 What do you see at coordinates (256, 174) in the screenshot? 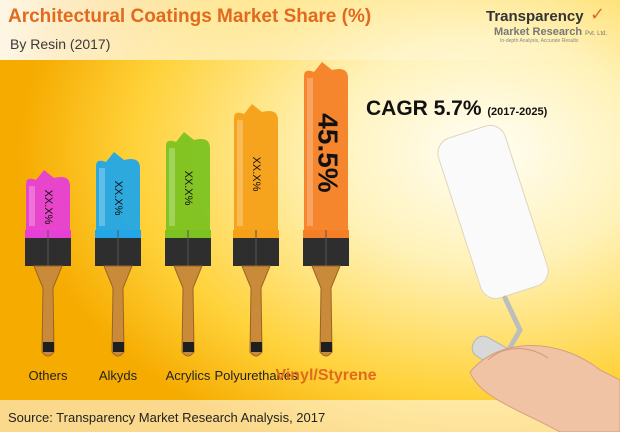
I see `value-label-3: XX.X%` at bounding box center [256, 174].